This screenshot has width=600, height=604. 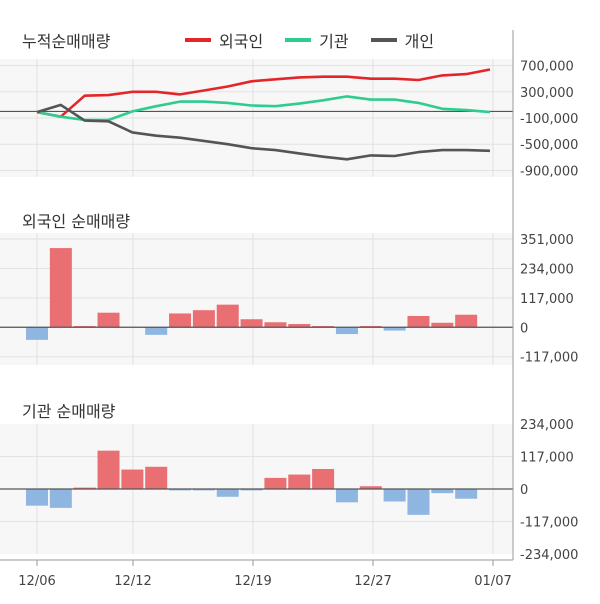 What do you see at coordinates (132, 581) in the screenshot?
I see `x-tick-label: 12/12` at bounding box center [132, 581].